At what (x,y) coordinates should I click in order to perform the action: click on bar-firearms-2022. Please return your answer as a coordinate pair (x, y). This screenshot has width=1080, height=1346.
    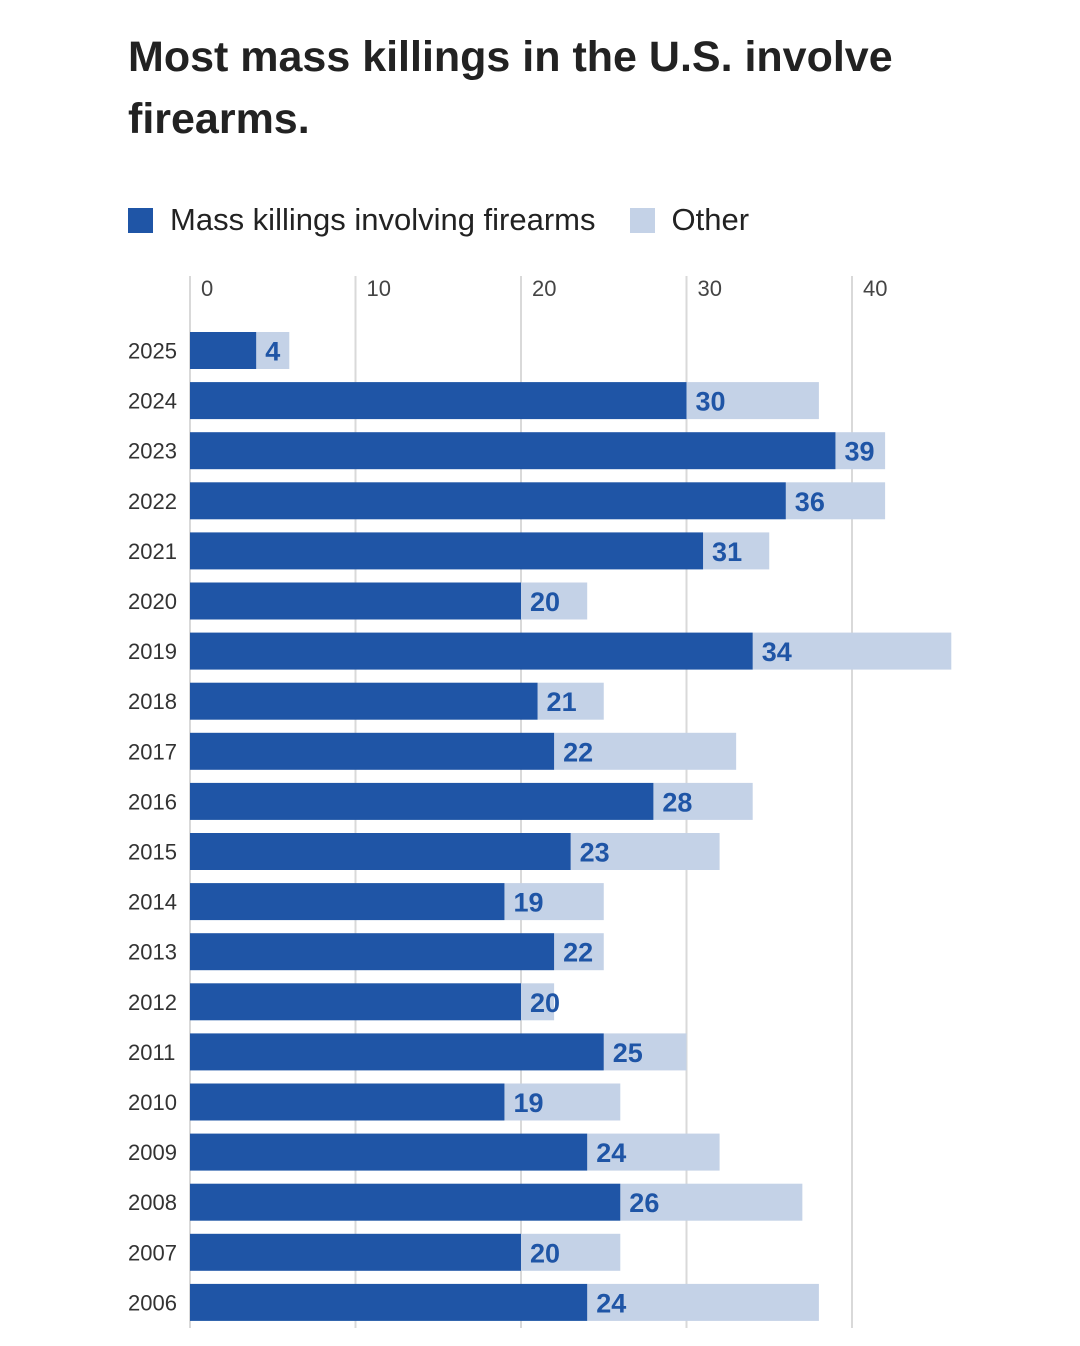
    Looking at the image, I should click on (488, 501).